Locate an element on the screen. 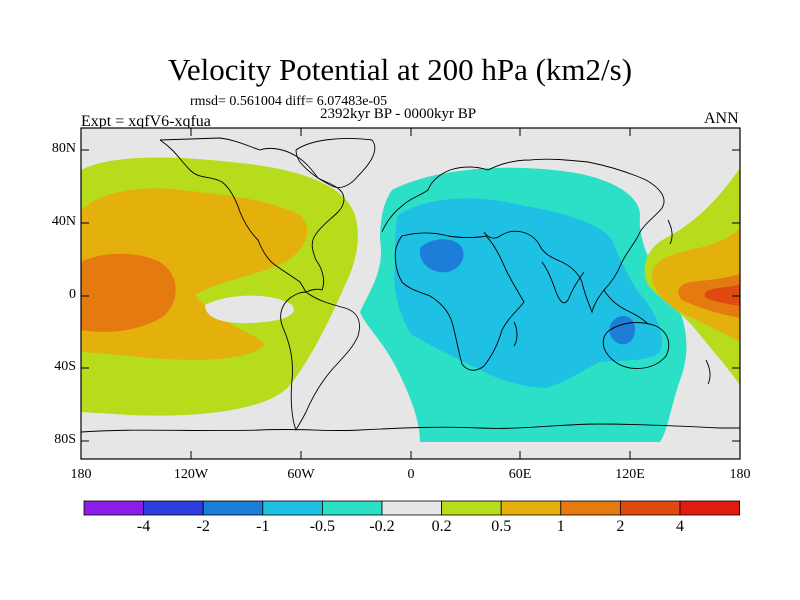 This screenshot has height=600, width=800. lat-label-0: 0 is located at coordinates (72, 294).